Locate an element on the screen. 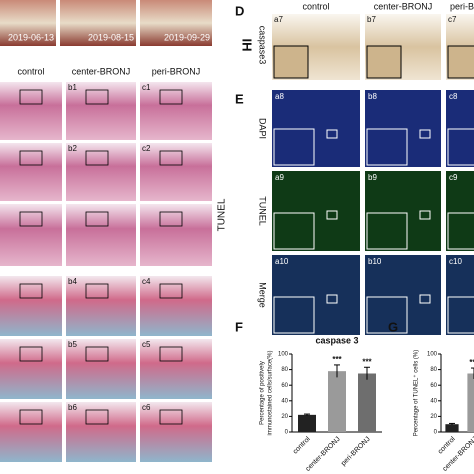 Image resolution: width=474 pixels, height=474 pixels. row-label: DAPI is located at coordinates (263, 128).